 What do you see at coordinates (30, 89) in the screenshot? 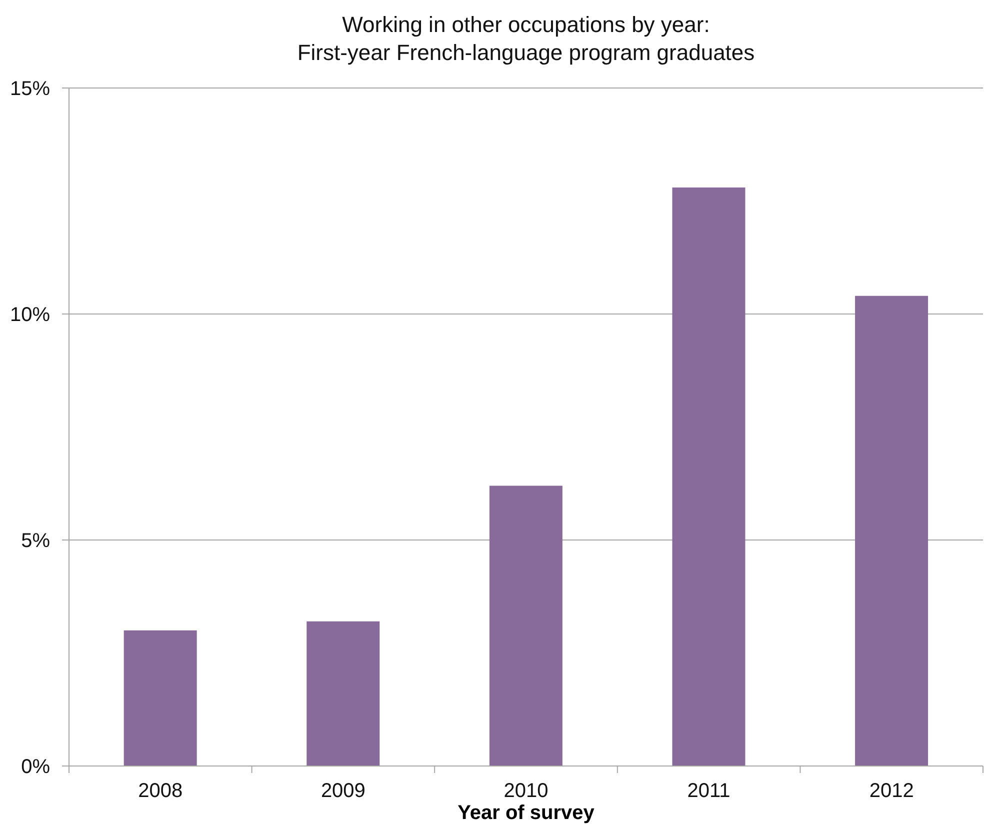
I see `y-tick-label: 15%` at bounding box center [30, 89].